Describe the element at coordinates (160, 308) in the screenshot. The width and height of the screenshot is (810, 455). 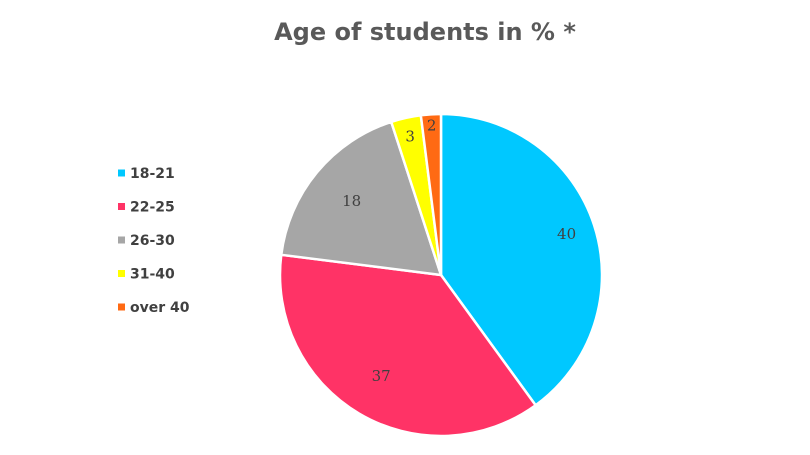
I see `legend-label-over-40: over 40` at that location.